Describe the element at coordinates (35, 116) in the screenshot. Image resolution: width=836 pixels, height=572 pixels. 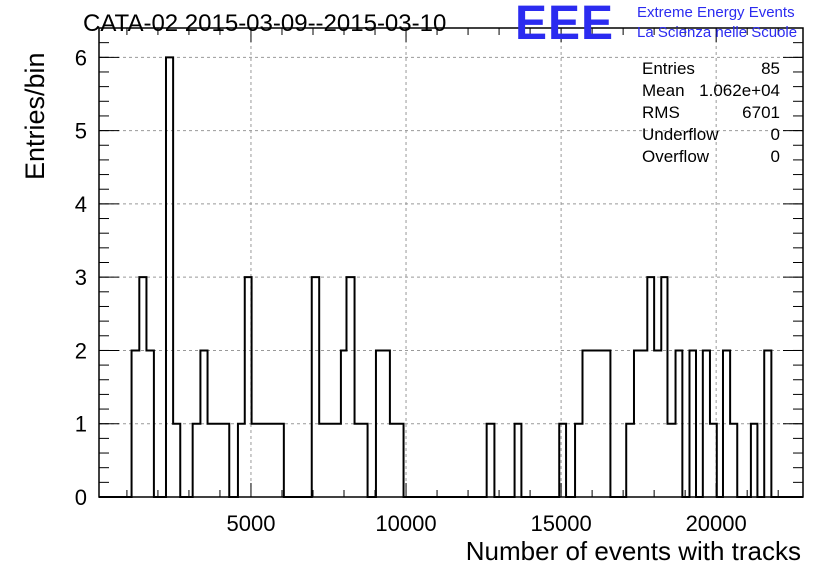
I see `y-axis-label: Entries/bin` at that location.